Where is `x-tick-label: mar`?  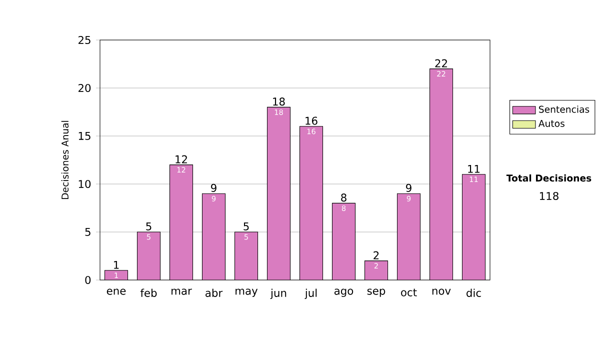 x-tick-label: mar is located at coordinates (182, 291).